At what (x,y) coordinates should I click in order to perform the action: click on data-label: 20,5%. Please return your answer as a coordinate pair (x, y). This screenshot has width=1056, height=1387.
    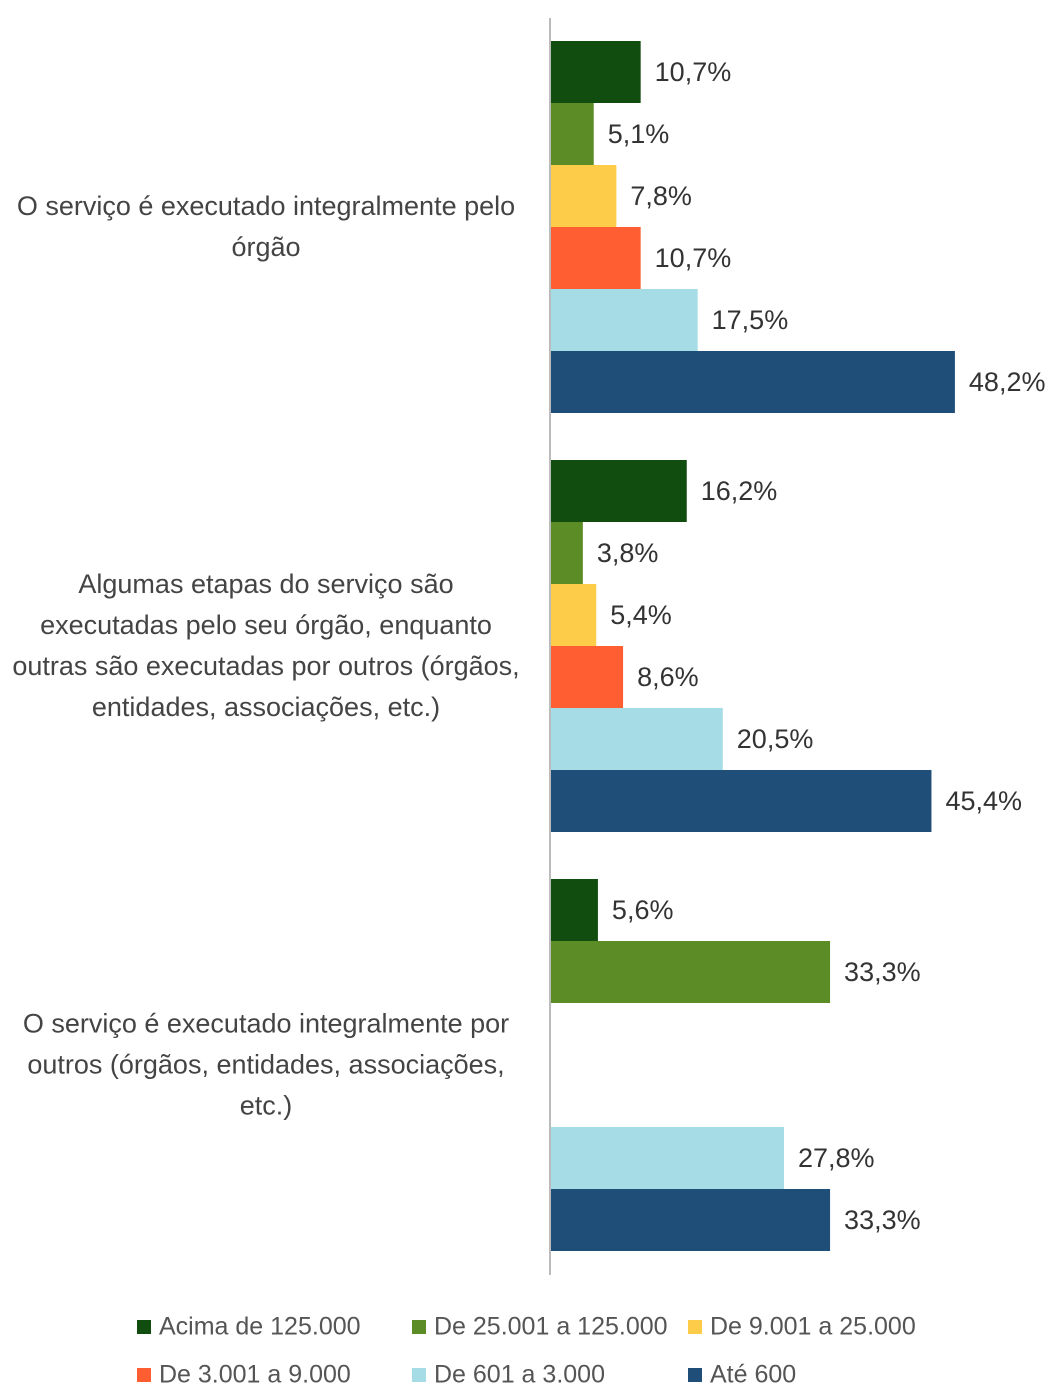
    Looking at the image, I should click on (775, 739).